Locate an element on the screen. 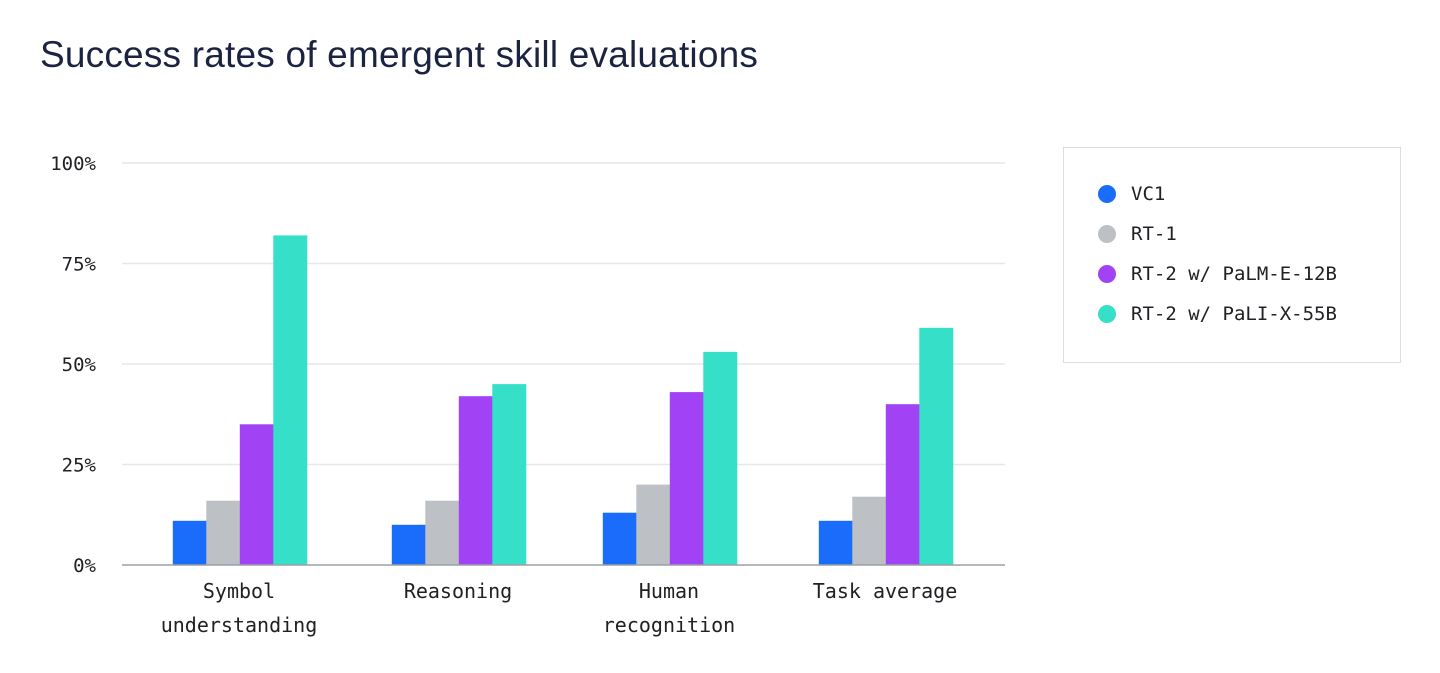 The image size is (1440, 673). x-category-label: understanding is located at coordinates (239, 625).